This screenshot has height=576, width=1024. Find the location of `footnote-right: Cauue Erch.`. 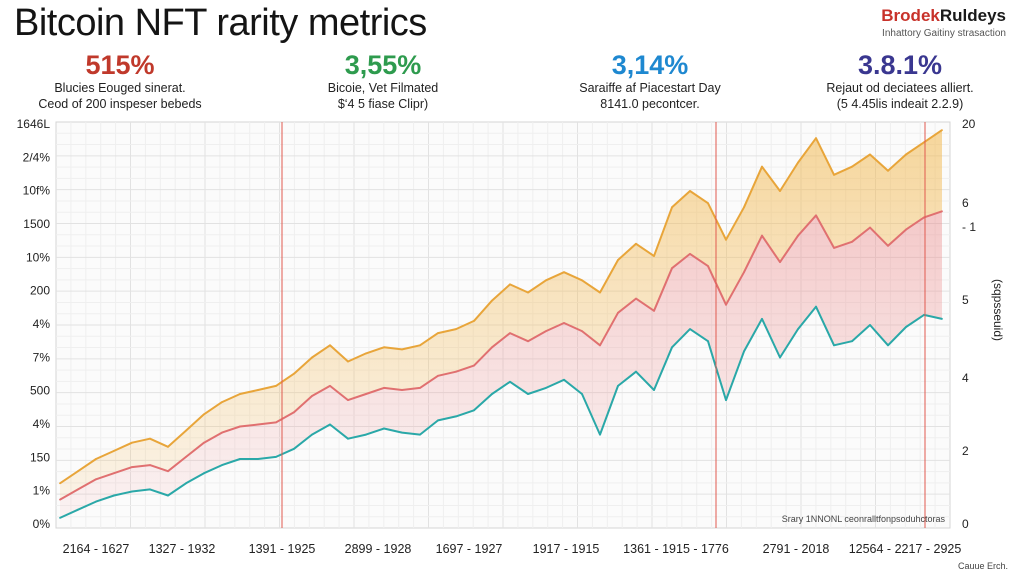

footnote-right: Cauue Erch. is located at coordinates (983, 566).